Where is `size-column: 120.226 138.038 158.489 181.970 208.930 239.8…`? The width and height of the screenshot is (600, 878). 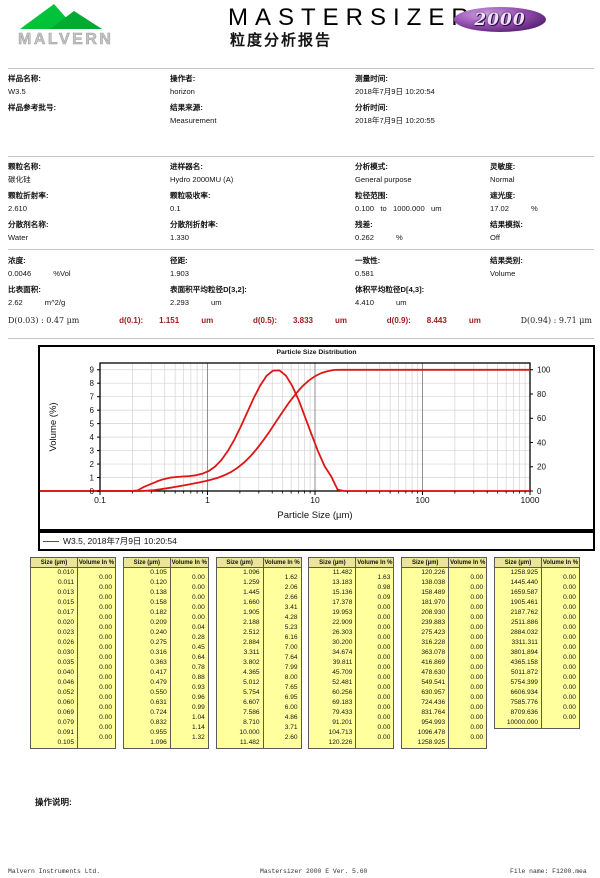 size-column: 120.226 138.038 158.489 181.970 208.930 239.8… is located at coordinates (426, 658).